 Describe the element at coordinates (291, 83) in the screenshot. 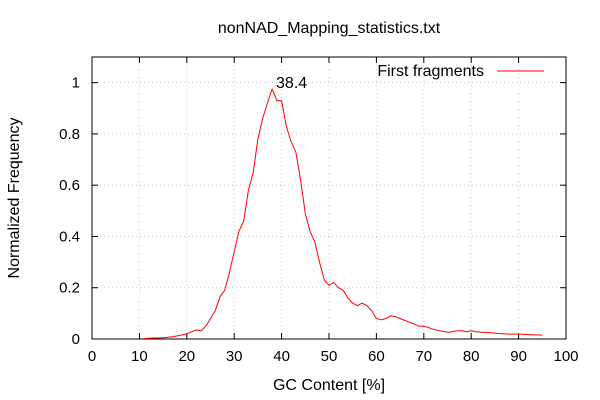

I see `peak-annotation: 38.4` at that location.